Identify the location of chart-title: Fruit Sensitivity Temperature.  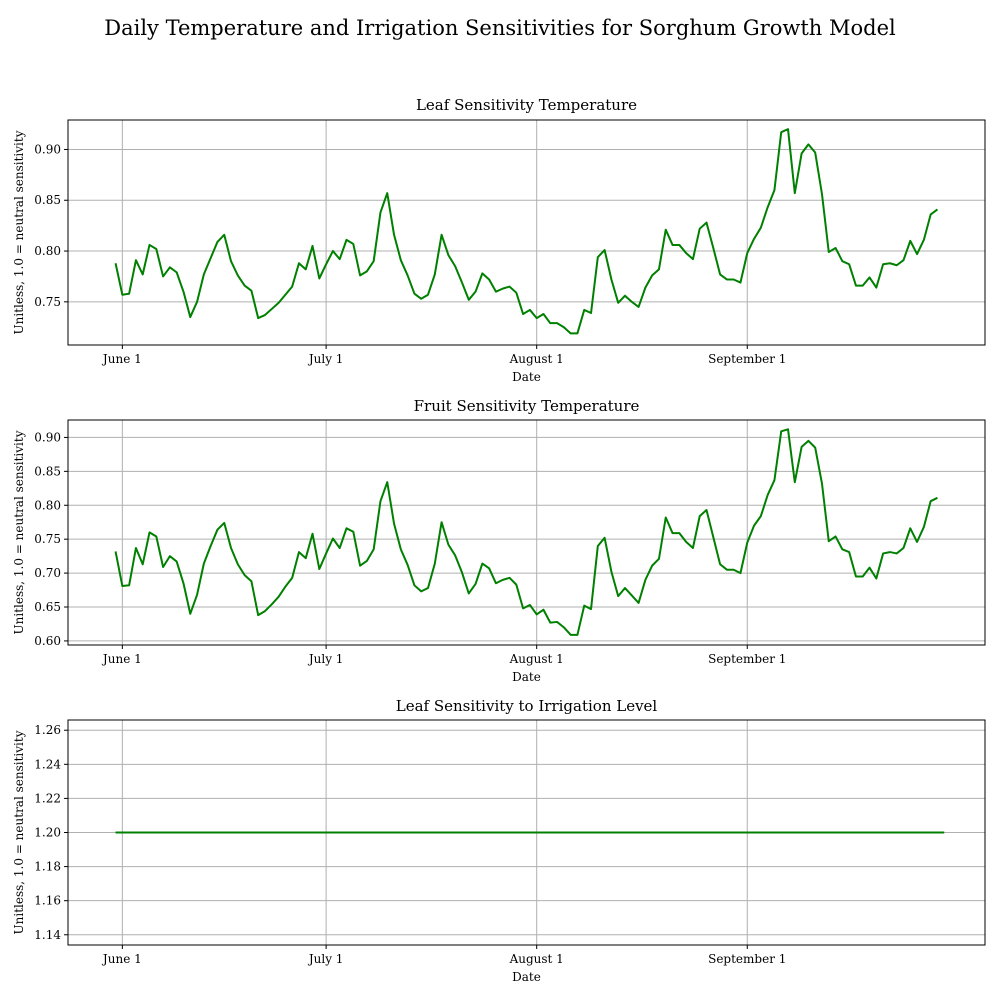
(527, 406).